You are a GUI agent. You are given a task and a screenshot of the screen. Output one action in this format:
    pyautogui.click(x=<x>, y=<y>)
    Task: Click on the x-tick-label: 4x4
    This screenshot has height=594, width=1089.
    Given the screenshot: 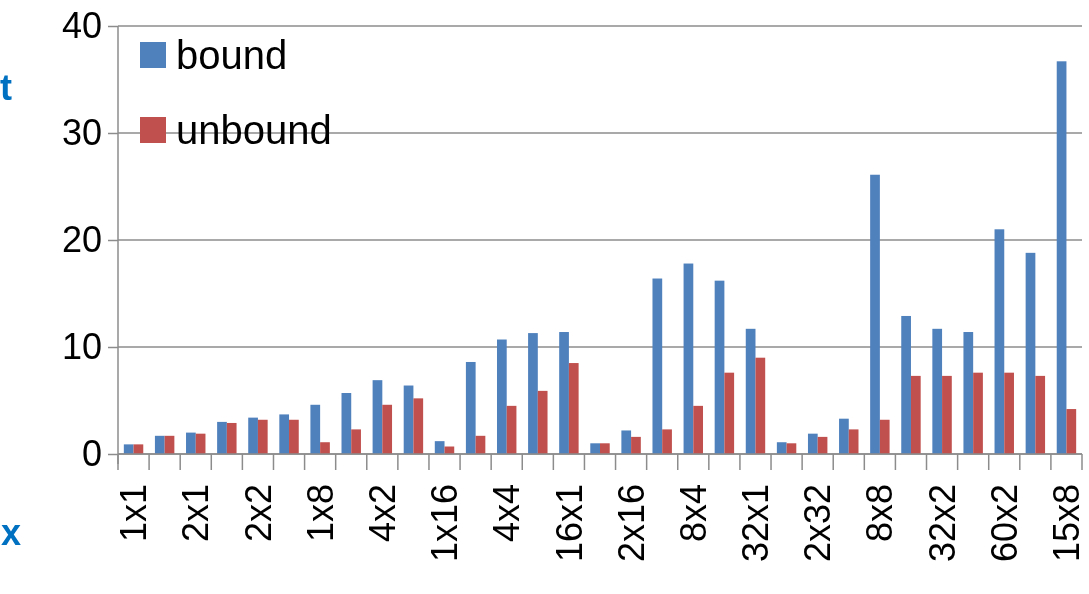 What is the action you would take?
    pyautogui.click(x=507, y=513)
    